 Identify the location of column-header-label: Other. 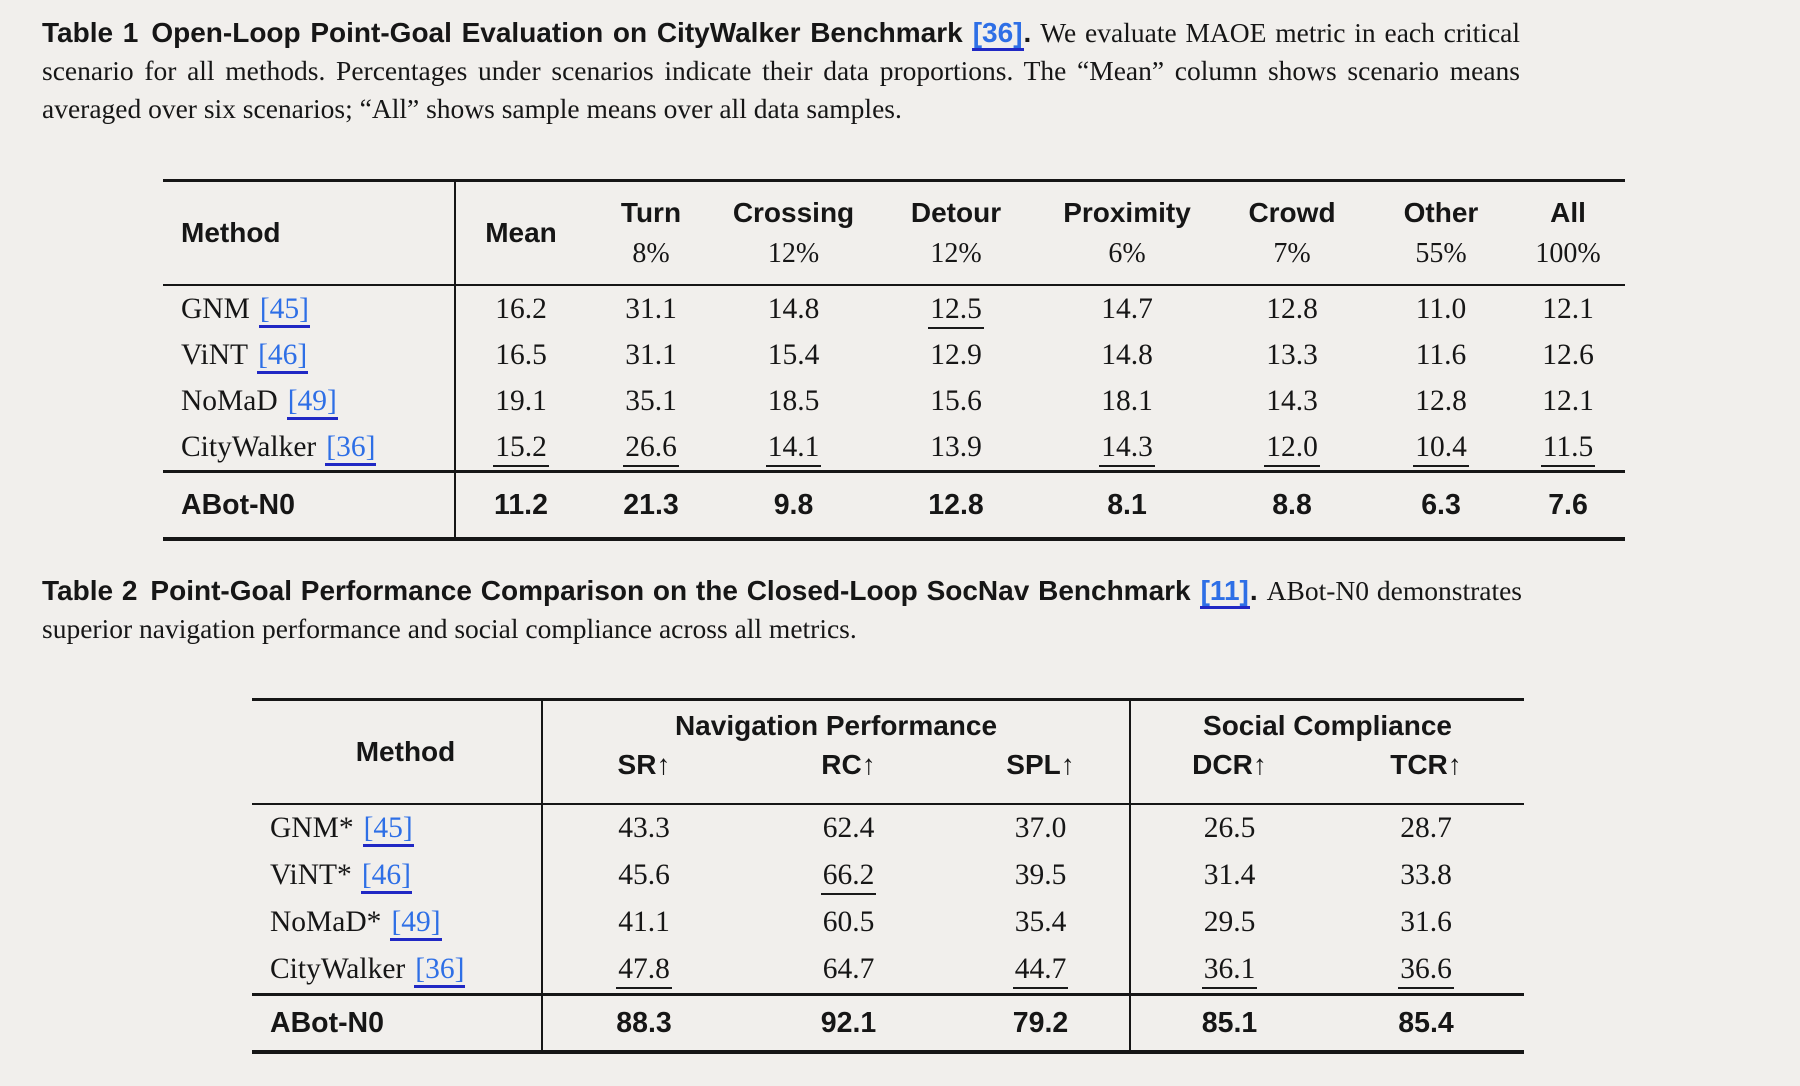
(1441, 212).